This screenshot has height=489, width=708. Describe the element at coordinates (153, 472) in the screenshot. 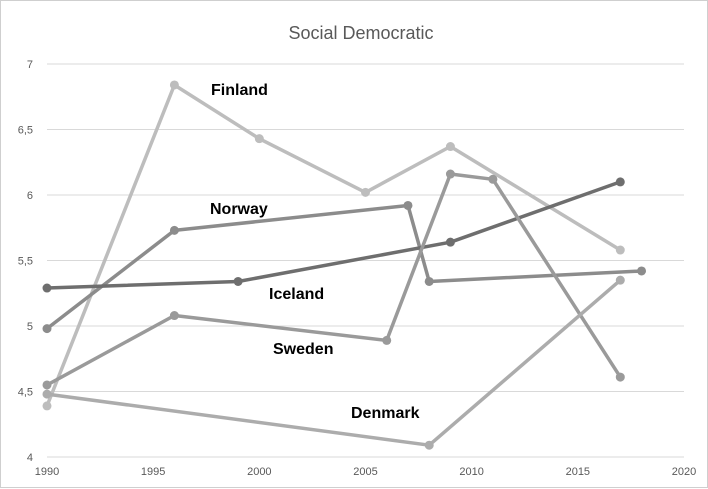

I see `x-tick-label: 1995` at that location.